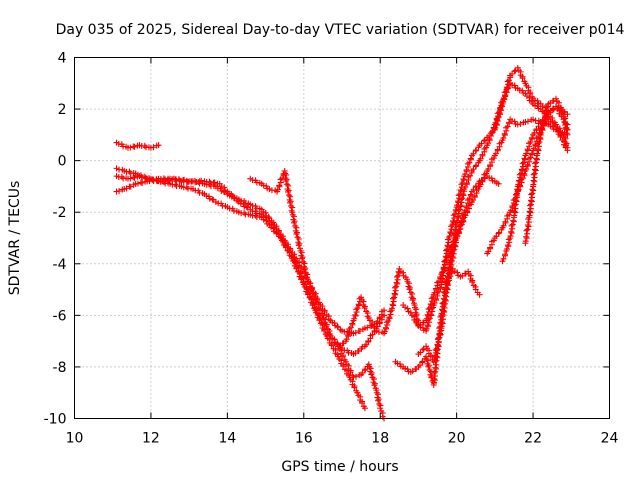 Image resolution: width=640 pixels, height=480 pixels. What do you see at coordinates (457, 439) in the screenshot?
I see `x-tick-label: 20` at bounding box center [457, 439].